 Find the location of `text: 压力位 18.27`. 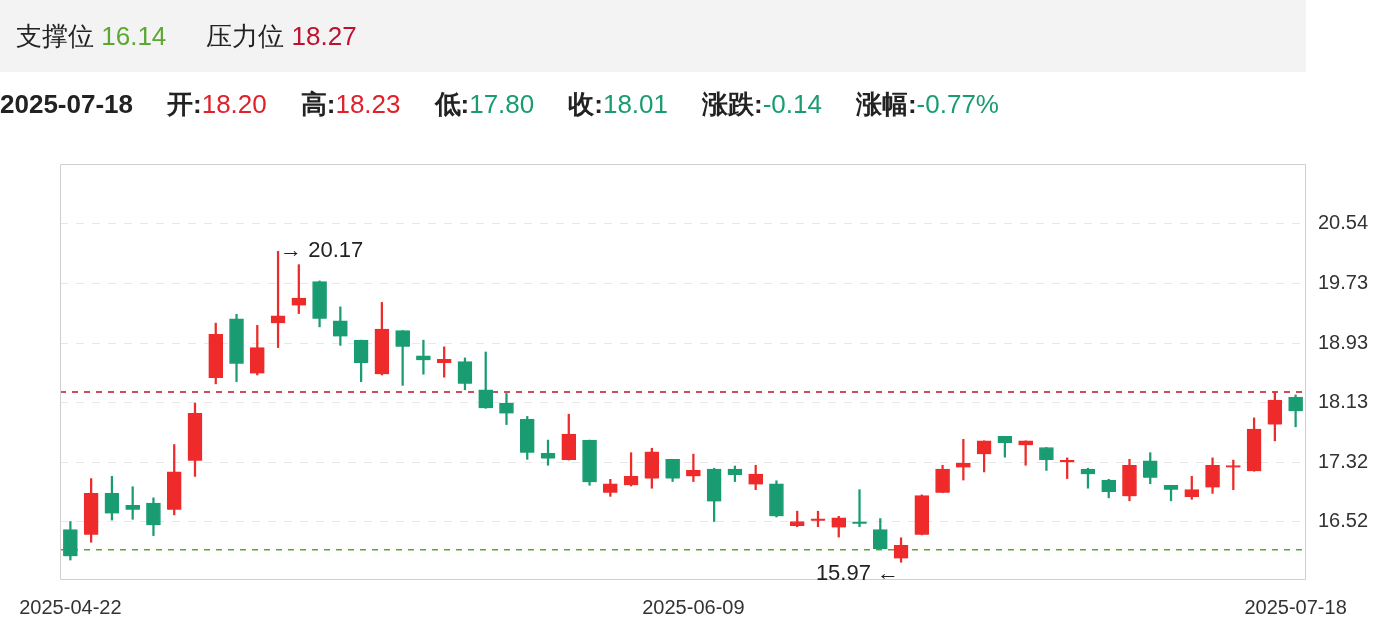

text: 压力位 18.27 is located at coordinates (281, 35).